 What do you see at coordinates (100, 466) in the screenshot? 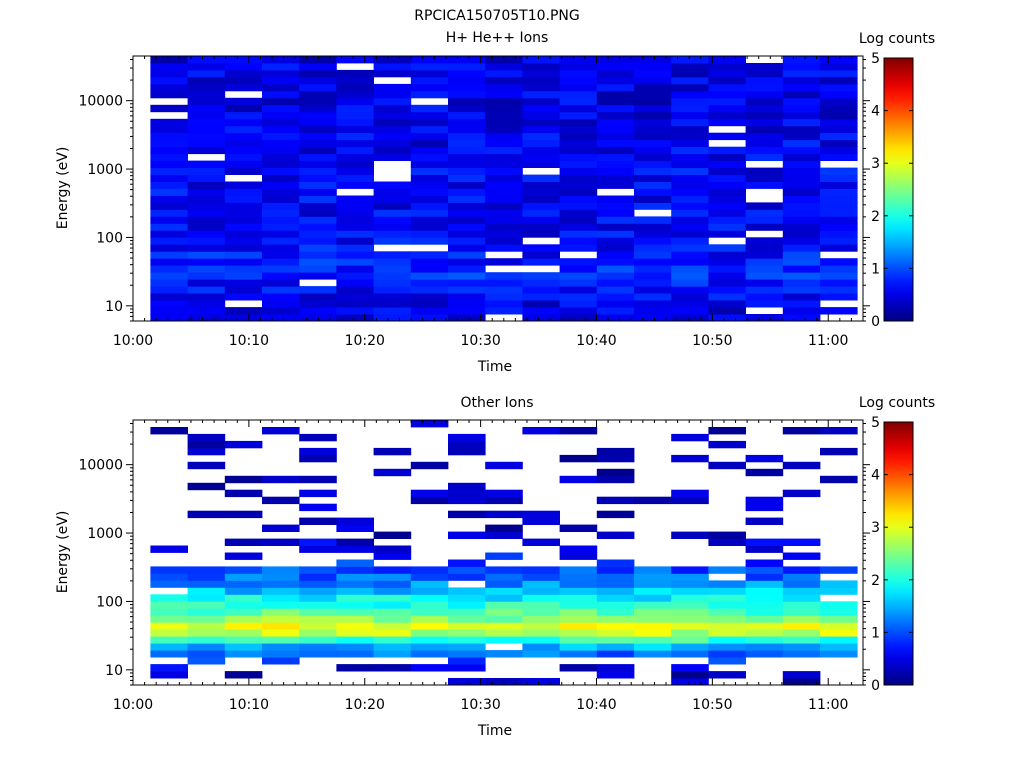
I see `y-tick-label: 10000` at bounding box center [100, 466].